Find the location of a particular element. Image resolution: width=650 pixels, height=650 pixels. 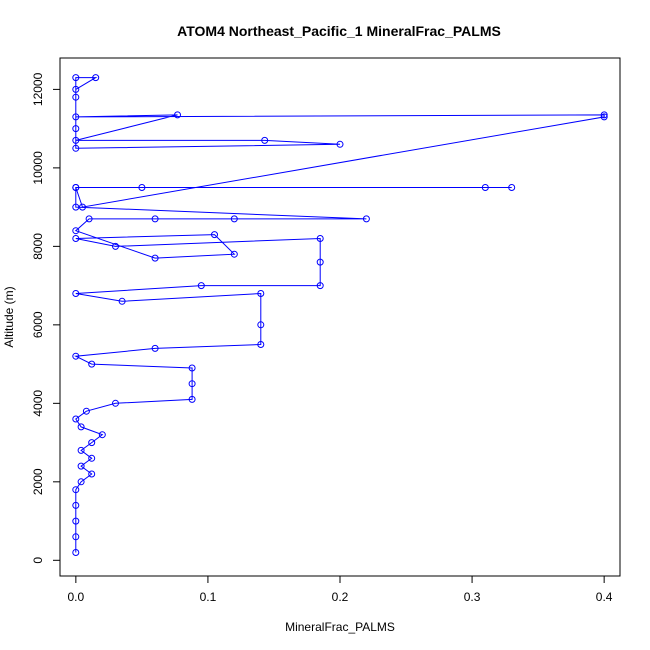

y-tick-label: 6000 is located at coordinates (38, 324).